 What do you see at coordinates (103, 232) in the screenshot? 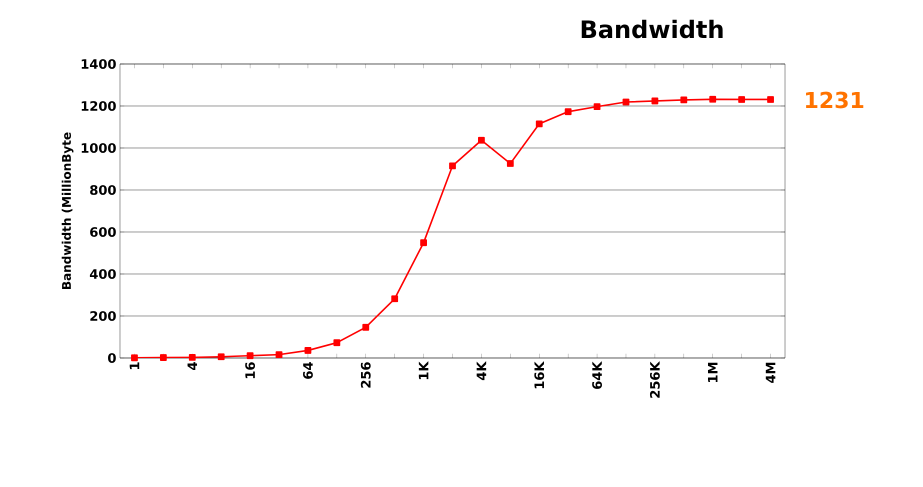
I see `y-tick-label: 600` at bounding box center [103, 232].